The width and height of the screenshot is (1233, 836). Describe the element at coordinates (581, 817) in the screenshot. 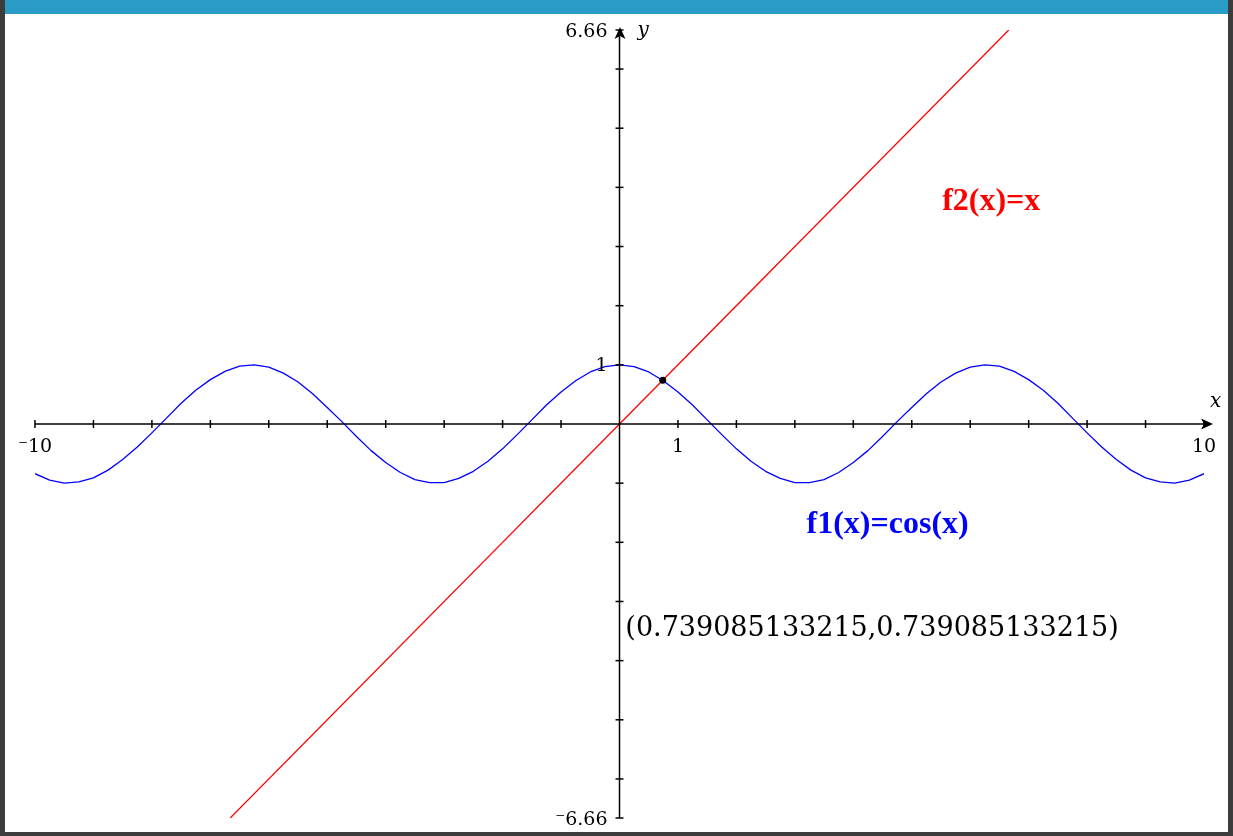

I see `y-tick-label: ⁻6.66` at that location.